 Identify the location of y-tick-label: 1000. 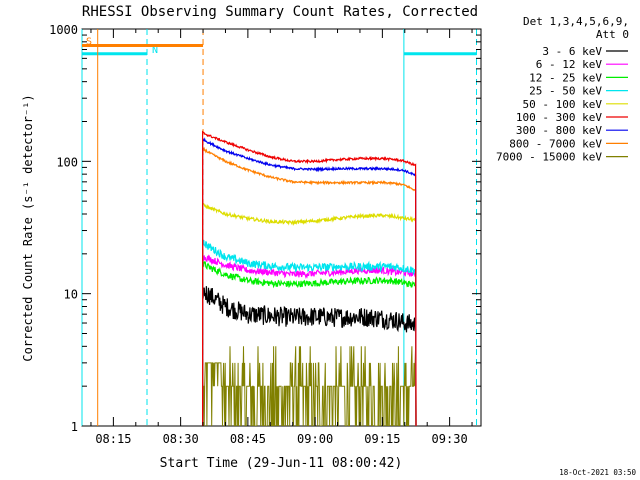
(63, 30).